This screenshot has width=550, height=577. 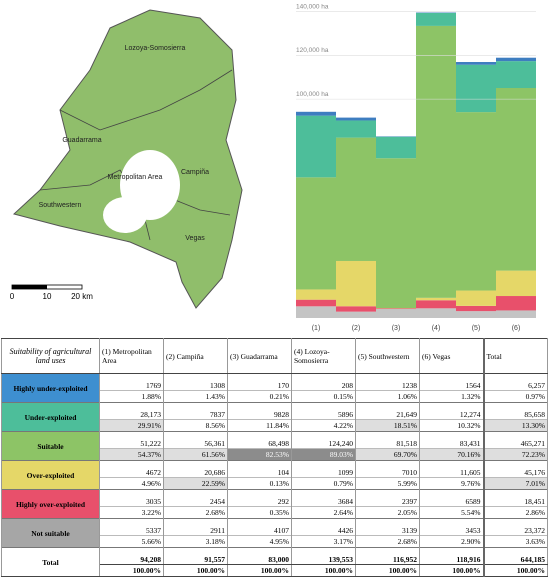 What do you see at coordinates (515, 527) in the screenshot?
I see `cell-value: 23,372` at bounding box center [515, 527].